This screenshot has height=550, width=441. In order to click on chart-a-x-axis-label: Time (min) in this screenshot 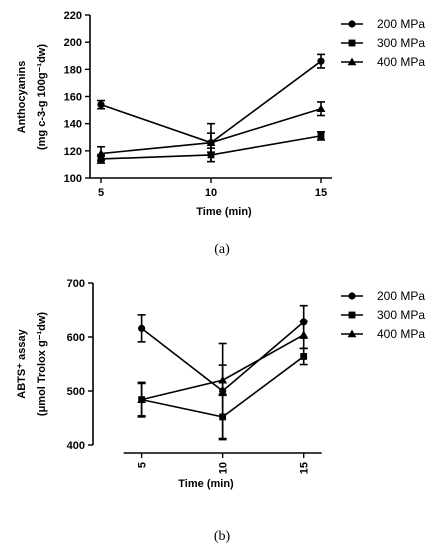, I will do `click(224, 212)`.